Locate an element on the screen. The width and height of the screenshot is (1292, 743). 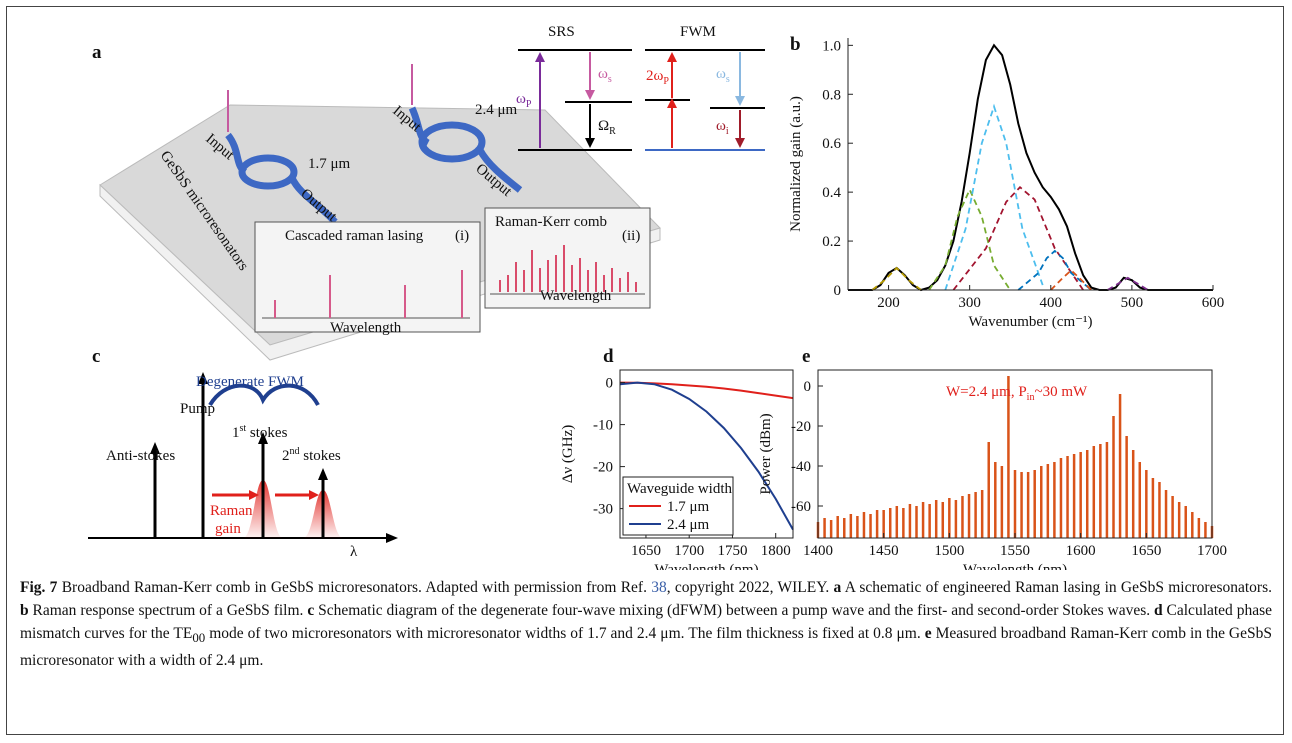
waveguide is located at coordinates (465, 149).